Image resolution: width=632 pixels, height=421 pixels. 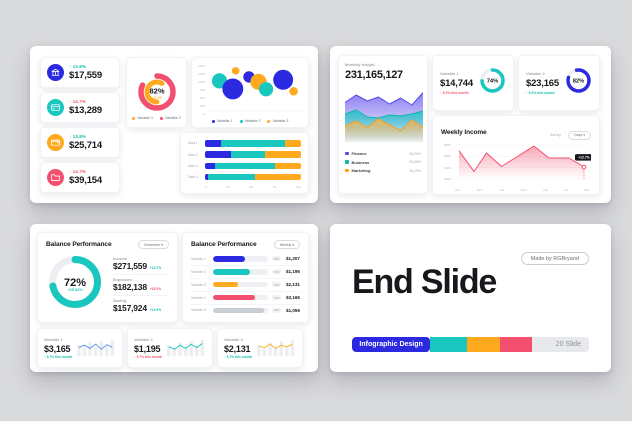 I want to click on bar-row: Data 1, so click(x=244, y=143).